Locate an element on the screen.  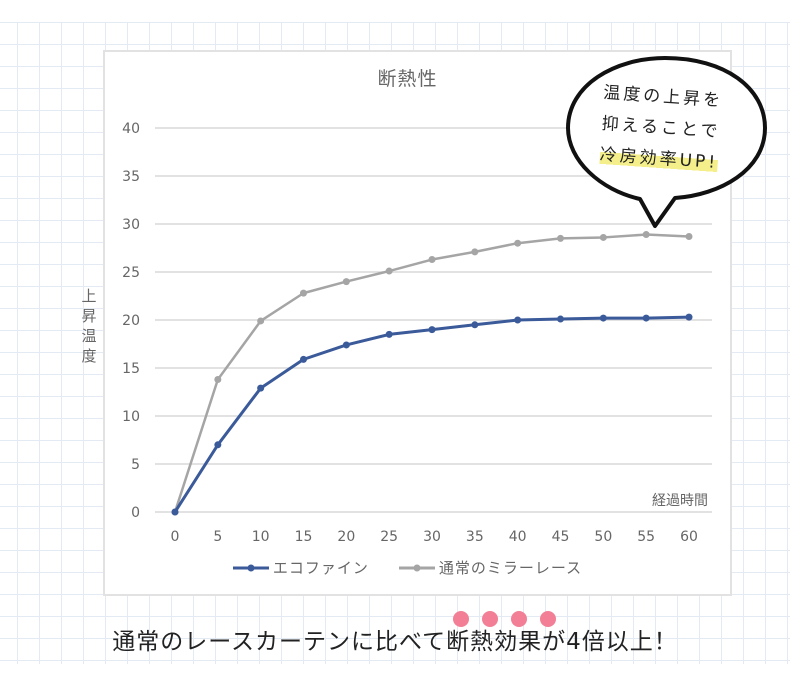
y-tick-label: 20 is located at coordinates (131, 321).